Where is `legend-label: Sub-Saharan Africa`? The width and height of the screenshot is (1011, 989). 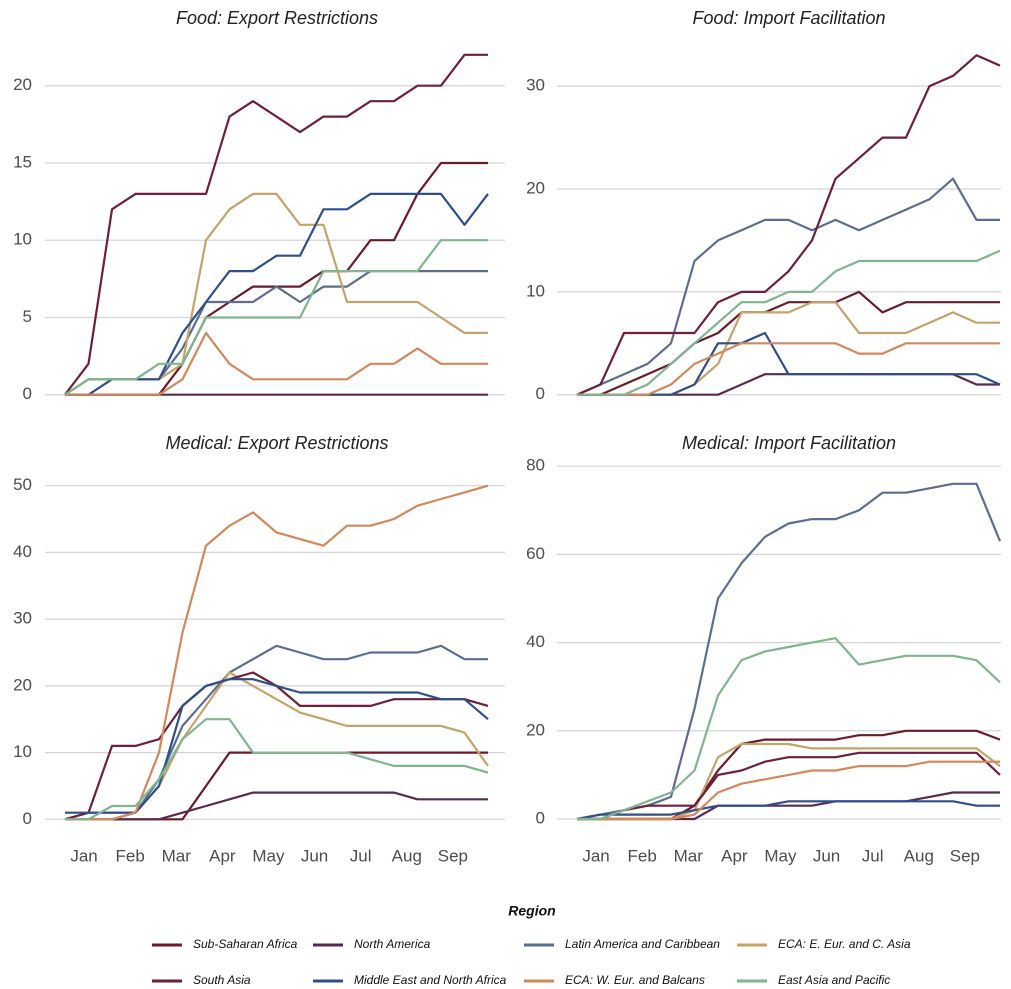
legend-label: Sub-Saharan Africa is located at coordinates (245, 944).